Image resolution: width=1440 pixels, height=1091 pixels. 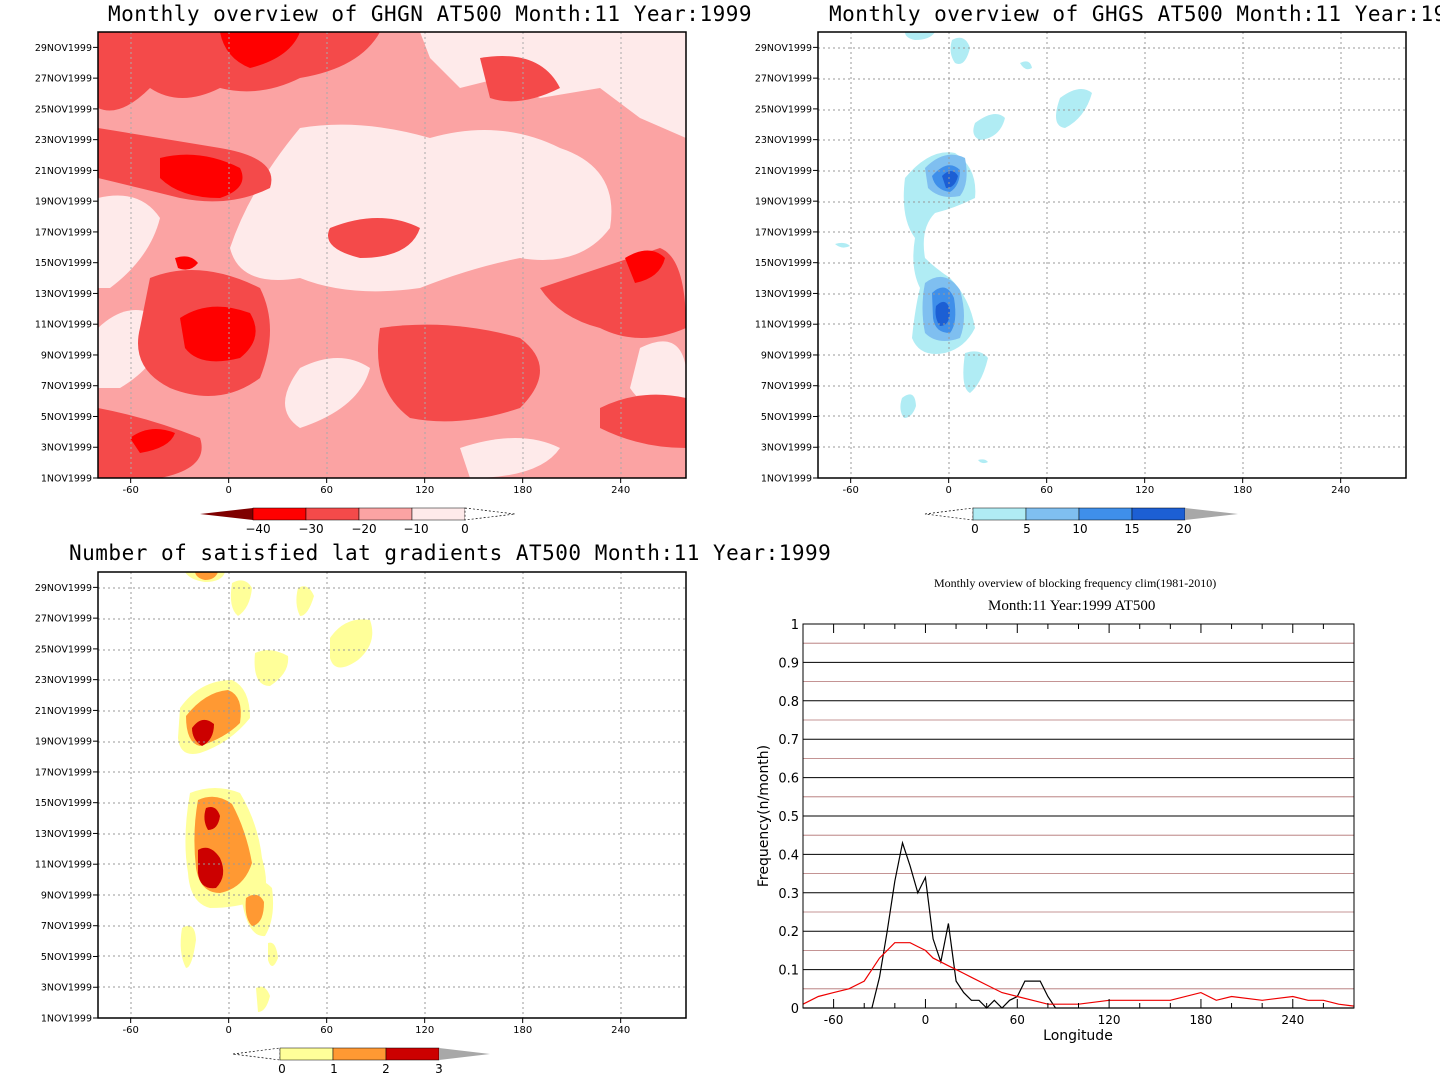 What do you see at coordinates (1072, 606) in the screenshot?
I see `blocking-subtitle: Month:11 Year:1999 AT500` at bounding box center [1072, 606].